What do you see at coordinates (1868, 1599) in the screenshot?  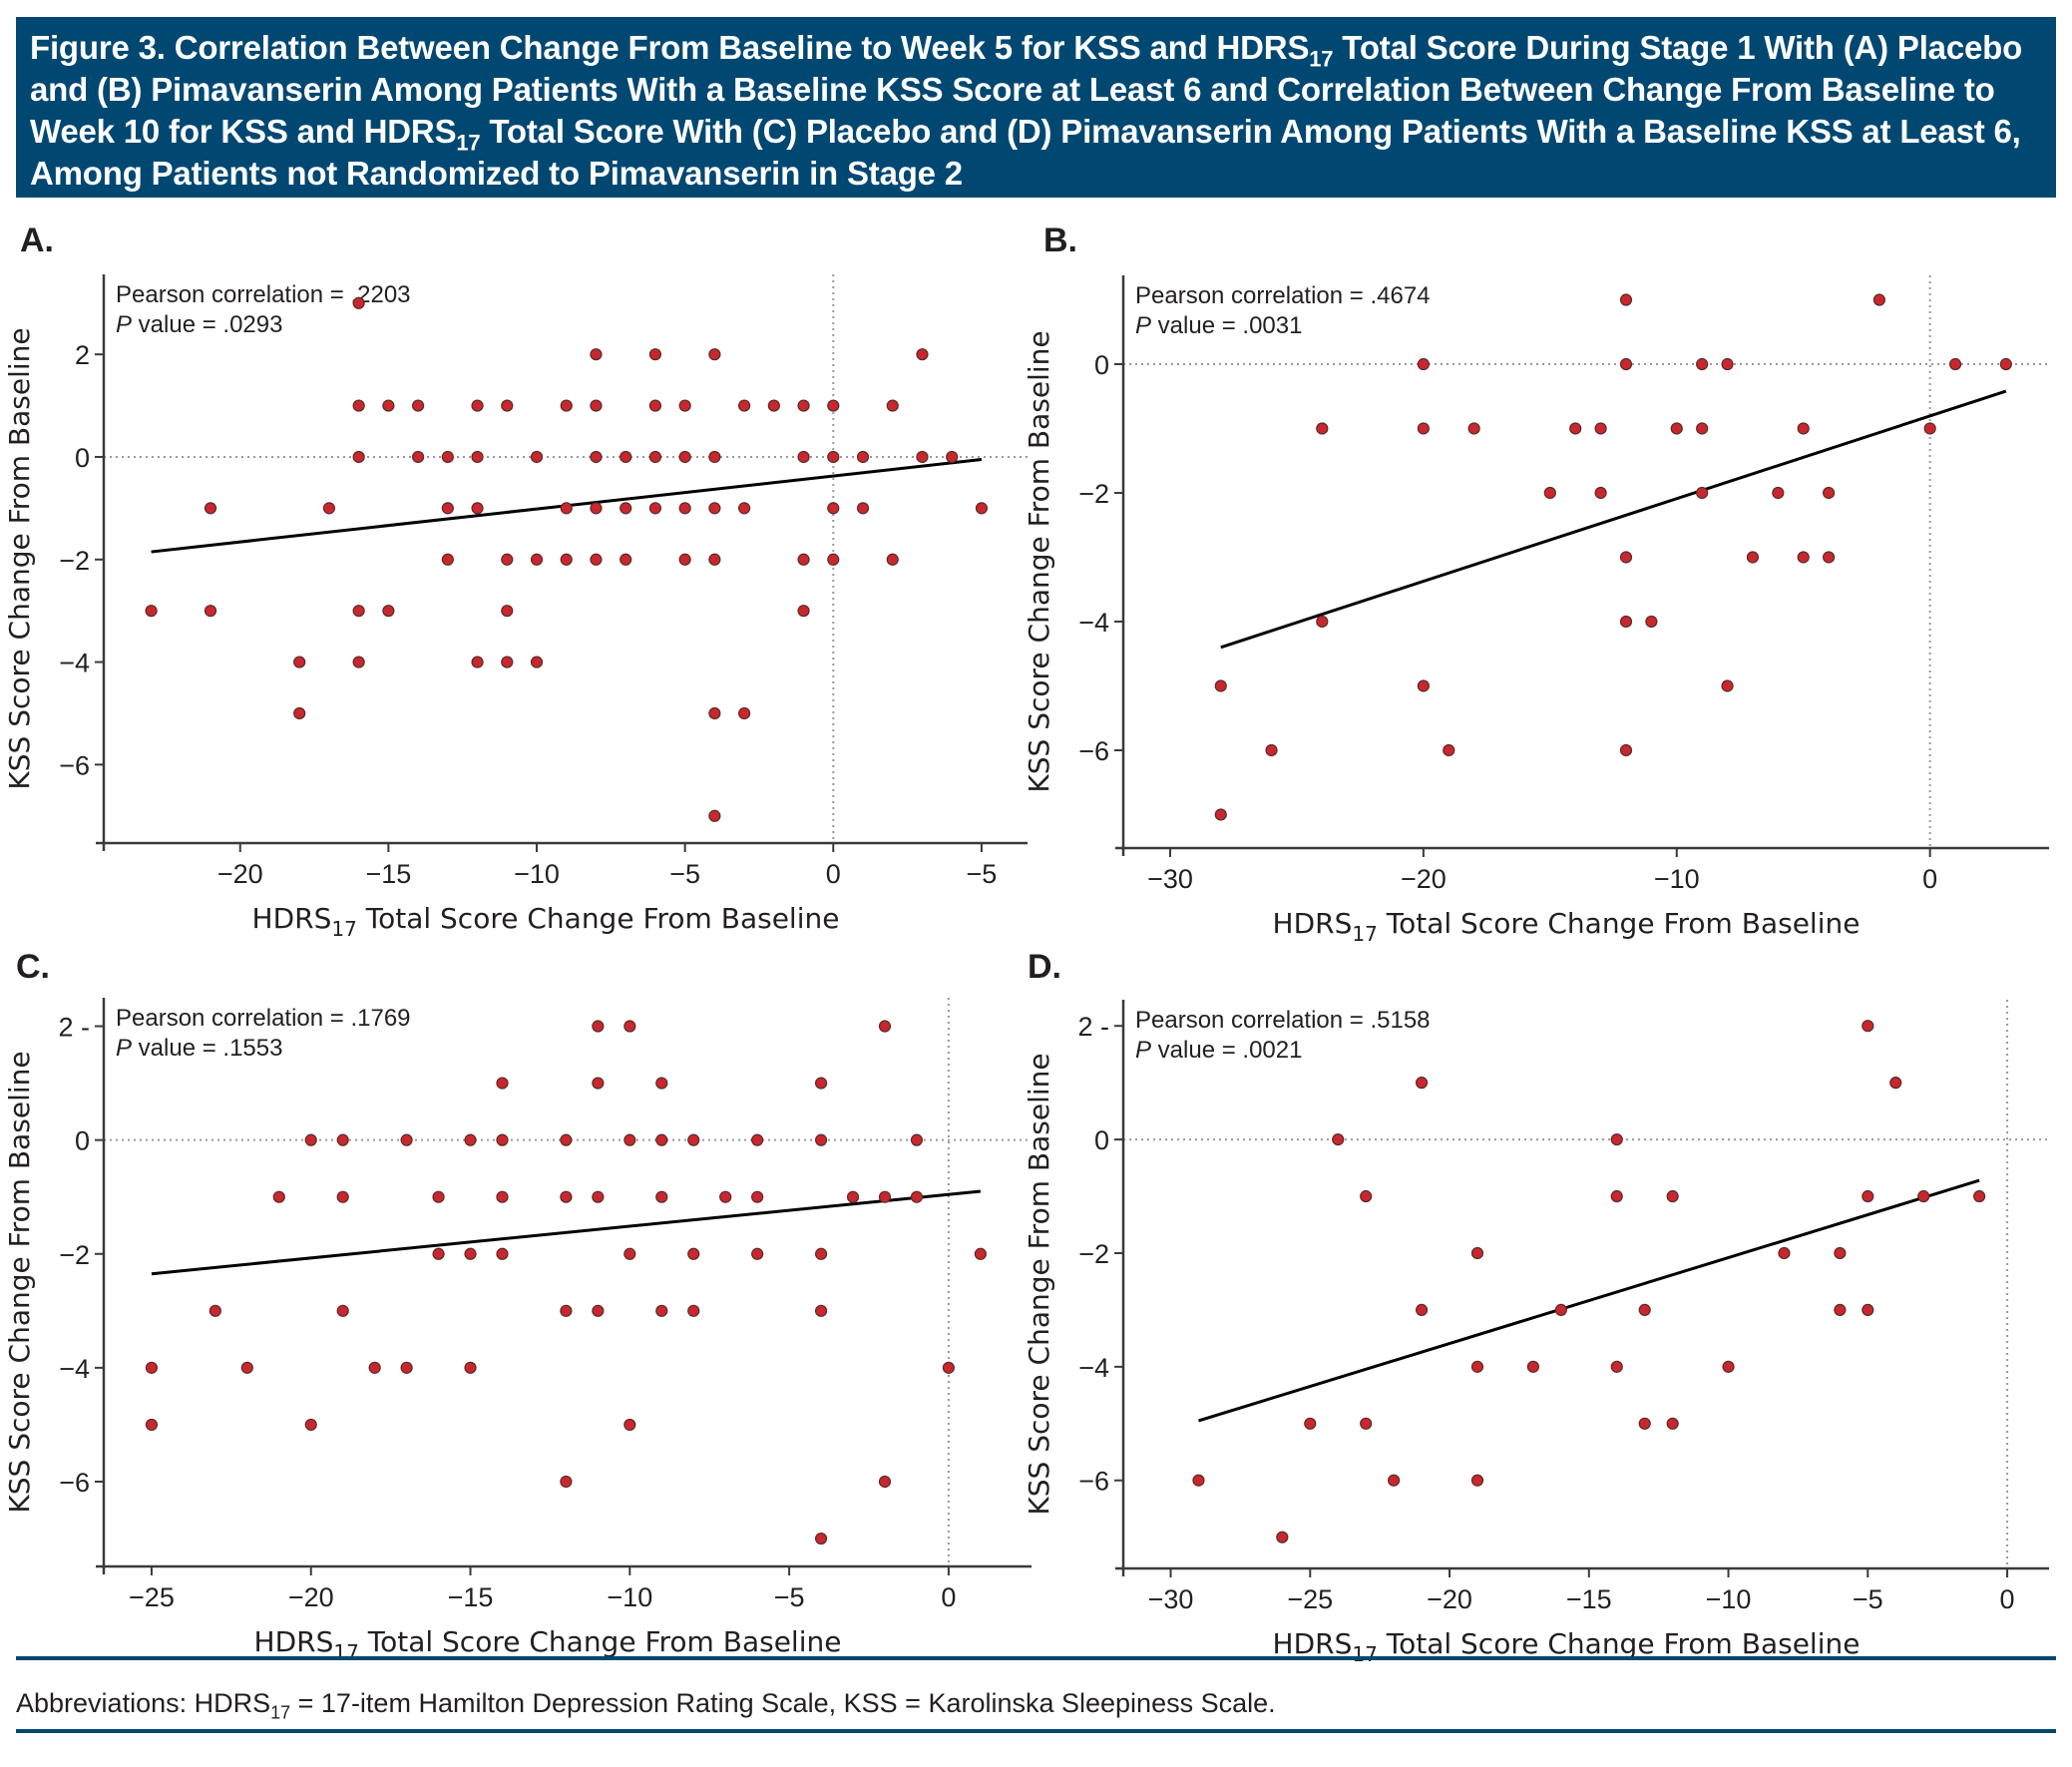 I see `x-tick-label: −5` at bounding box center [1868, 1599].